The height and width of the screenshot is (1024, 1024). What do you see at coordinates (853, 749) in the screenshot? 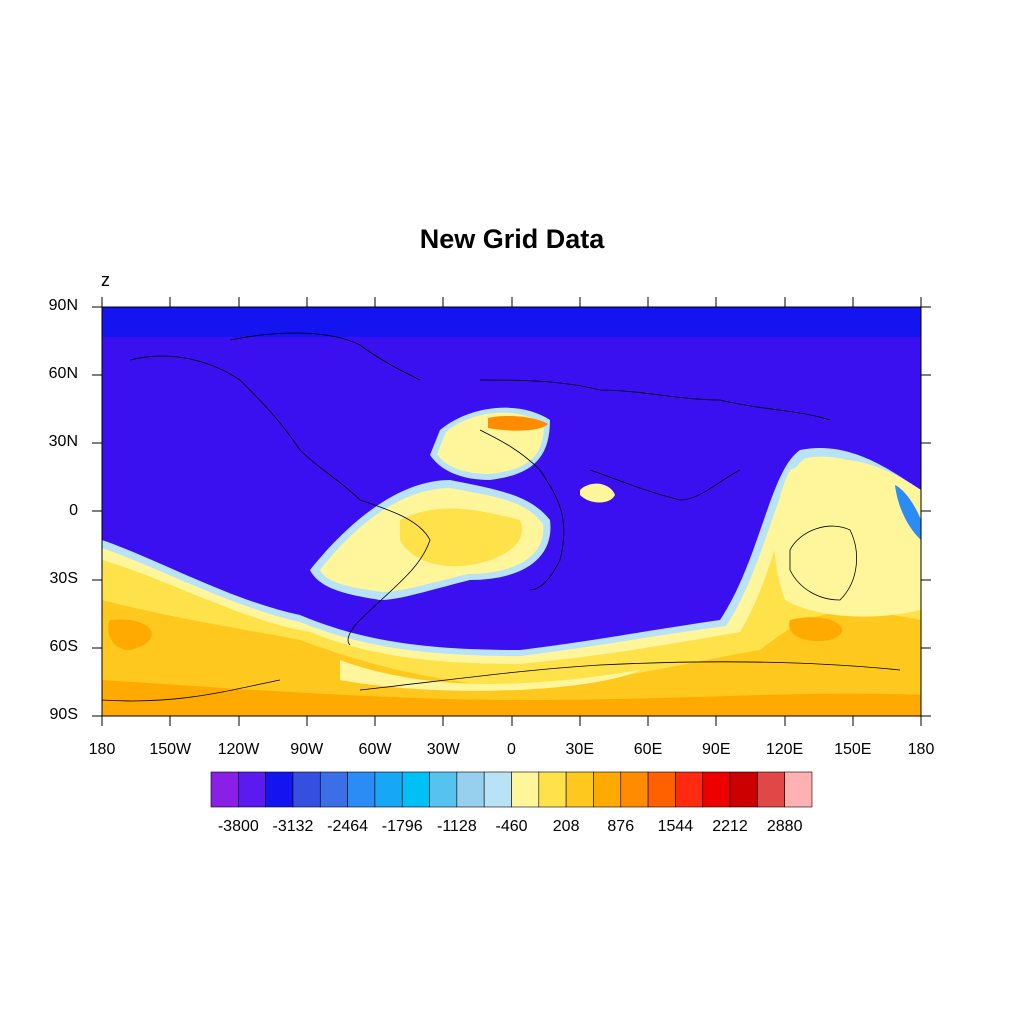
I see `lon-label: 150E` at bounding box center [853, 749].